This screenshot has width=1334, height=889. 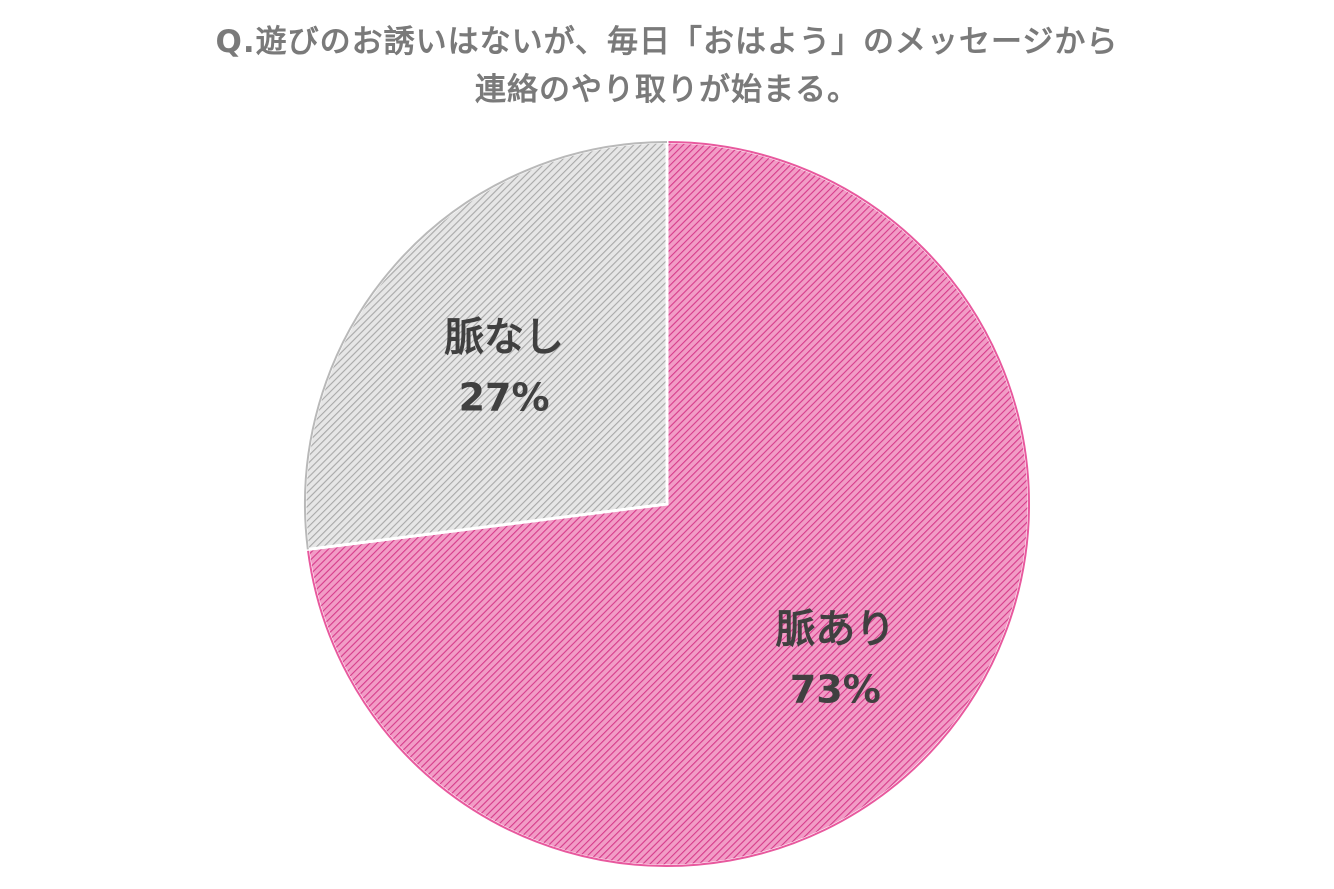 I want to click on chart-title-line-1: Q.遊びのお誘いはないが、毎日「おはよう」のメッセージから, so click(x=667, y=42).